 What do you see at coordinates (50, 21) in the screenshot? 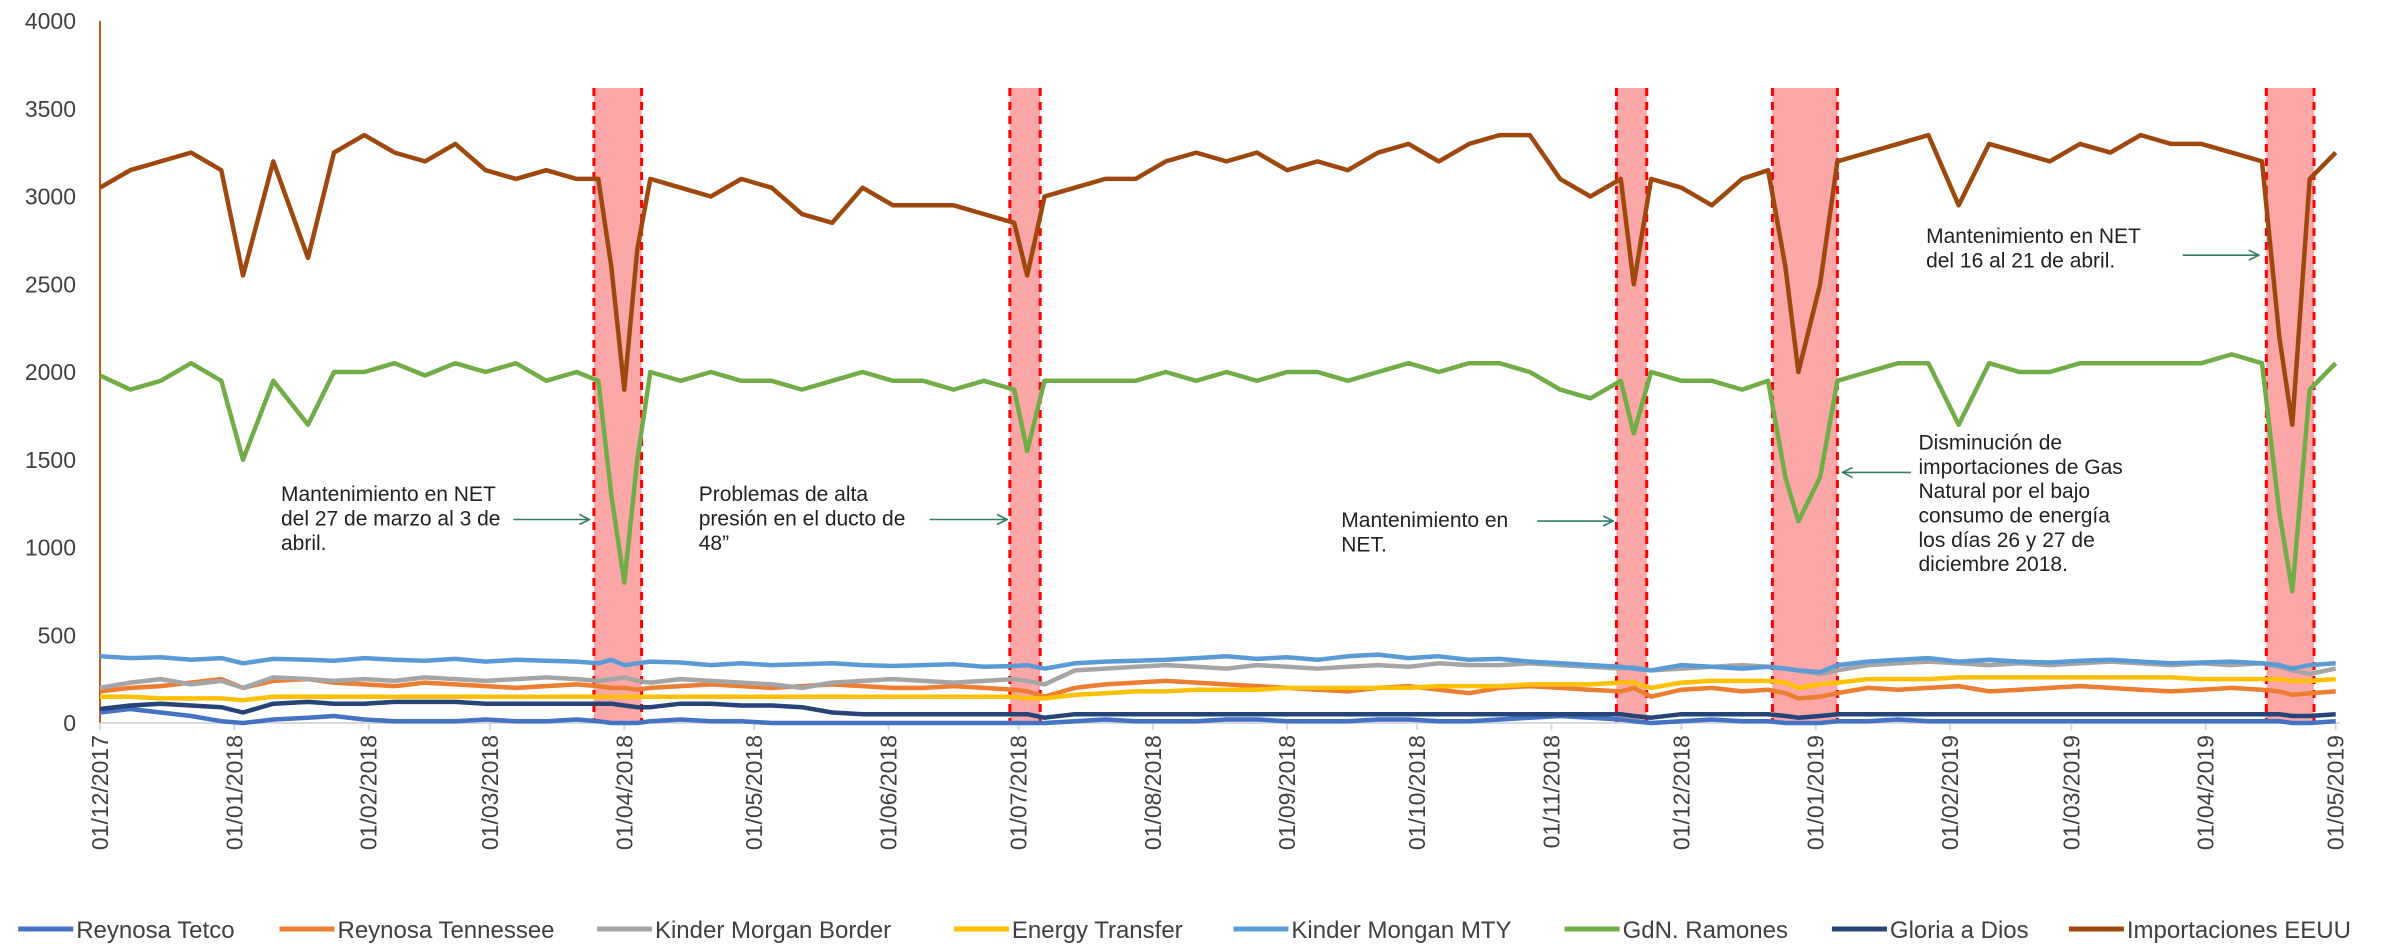
I see `y-tick-label: 4000` at bounding box center [50, 21].